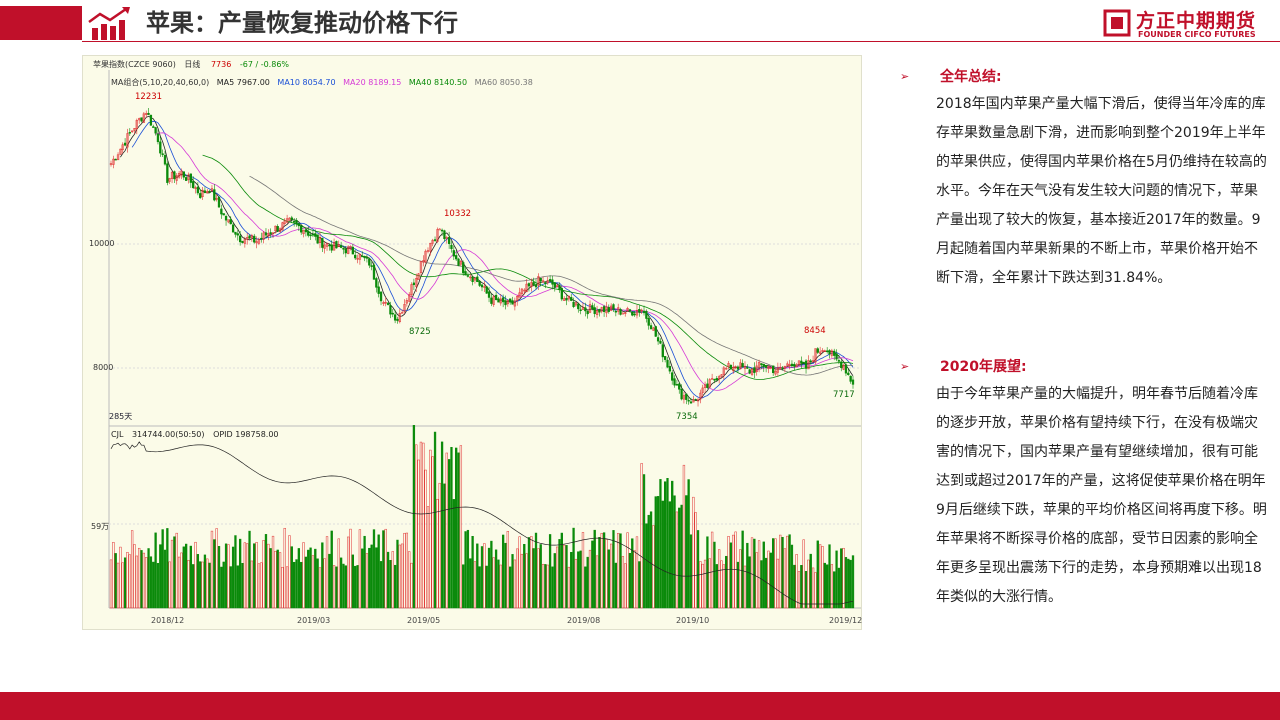  Describe the element at coordinates (983, 367) in the screenshot. I see `section-heading: 2020年展望:` at that location.